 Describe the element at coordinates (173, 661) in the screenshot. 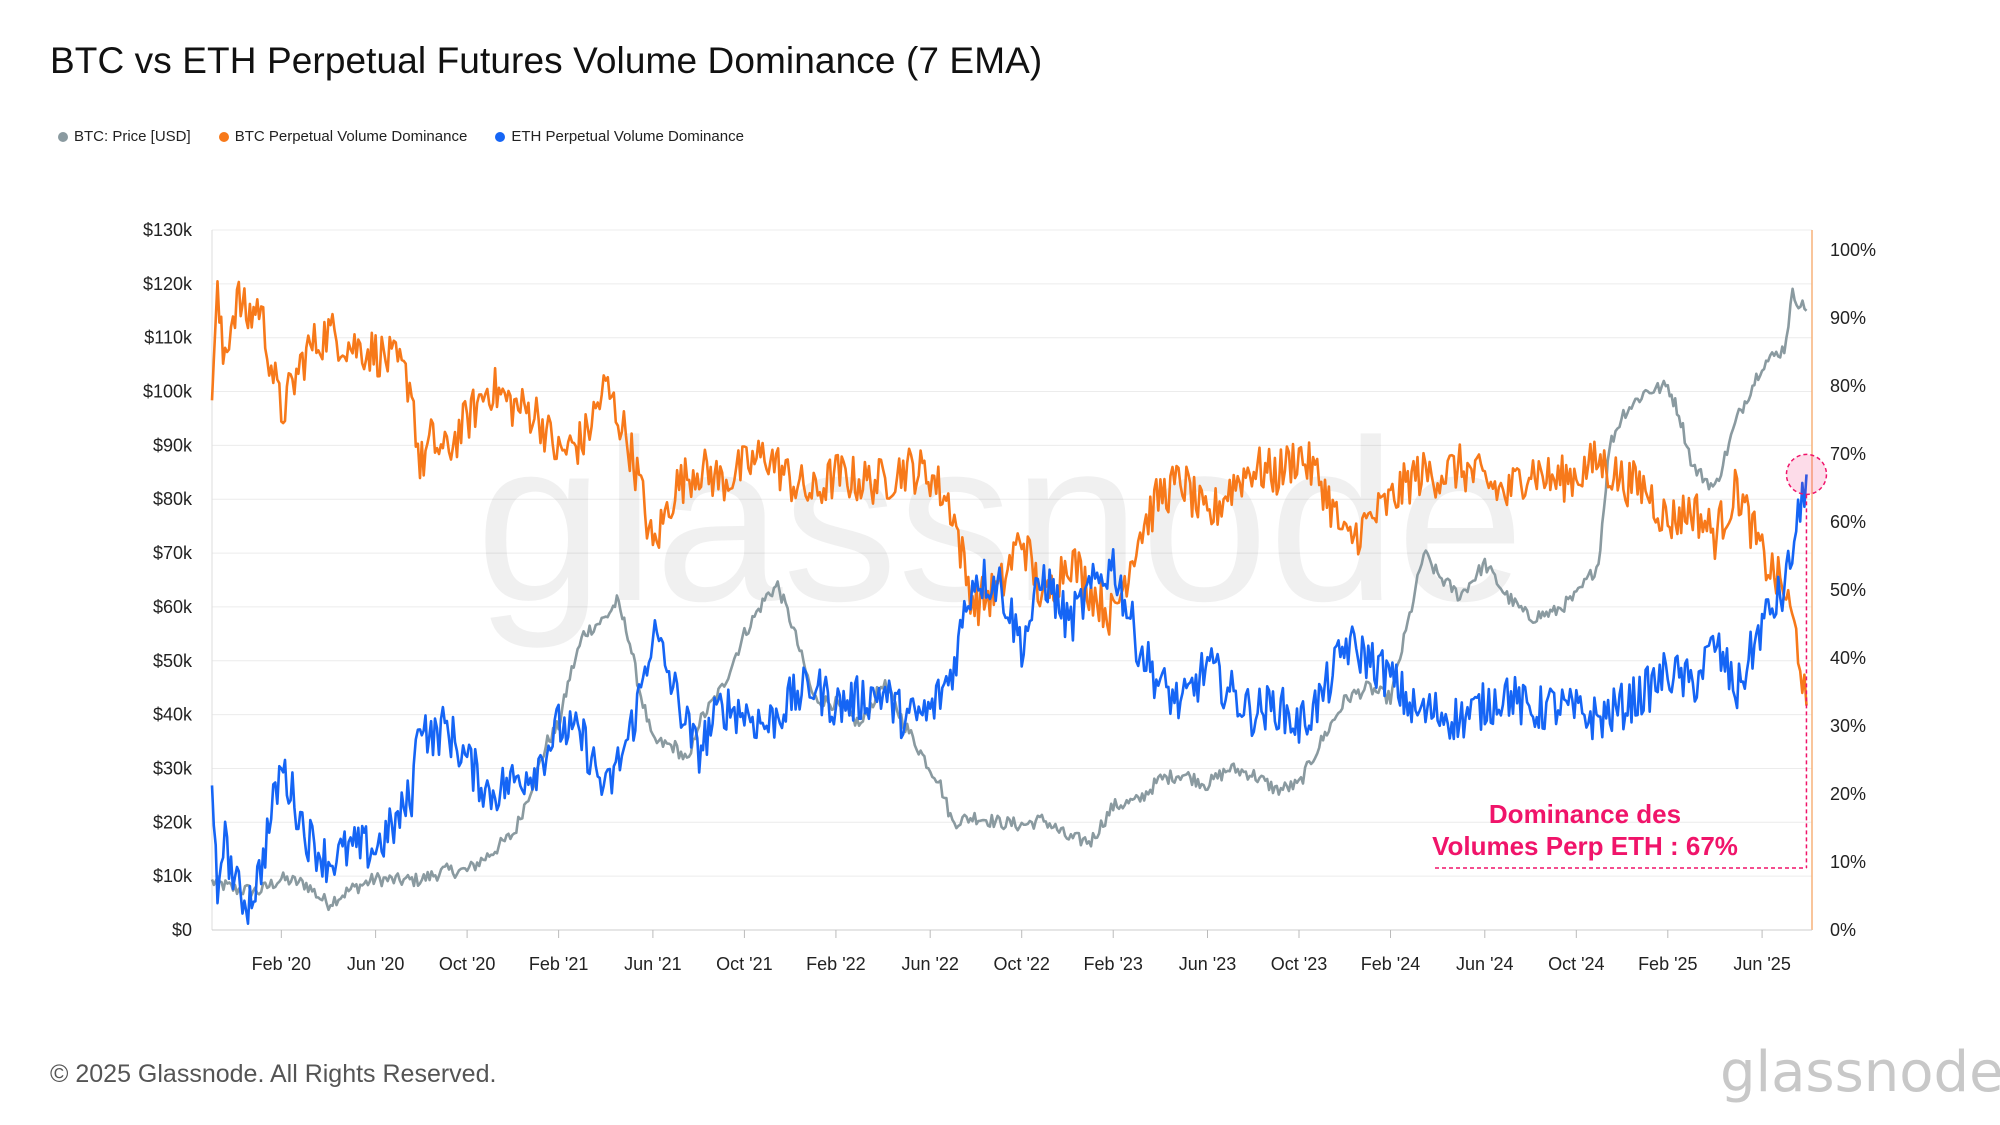

I see `y-left-tick-label: $50k` at that location.